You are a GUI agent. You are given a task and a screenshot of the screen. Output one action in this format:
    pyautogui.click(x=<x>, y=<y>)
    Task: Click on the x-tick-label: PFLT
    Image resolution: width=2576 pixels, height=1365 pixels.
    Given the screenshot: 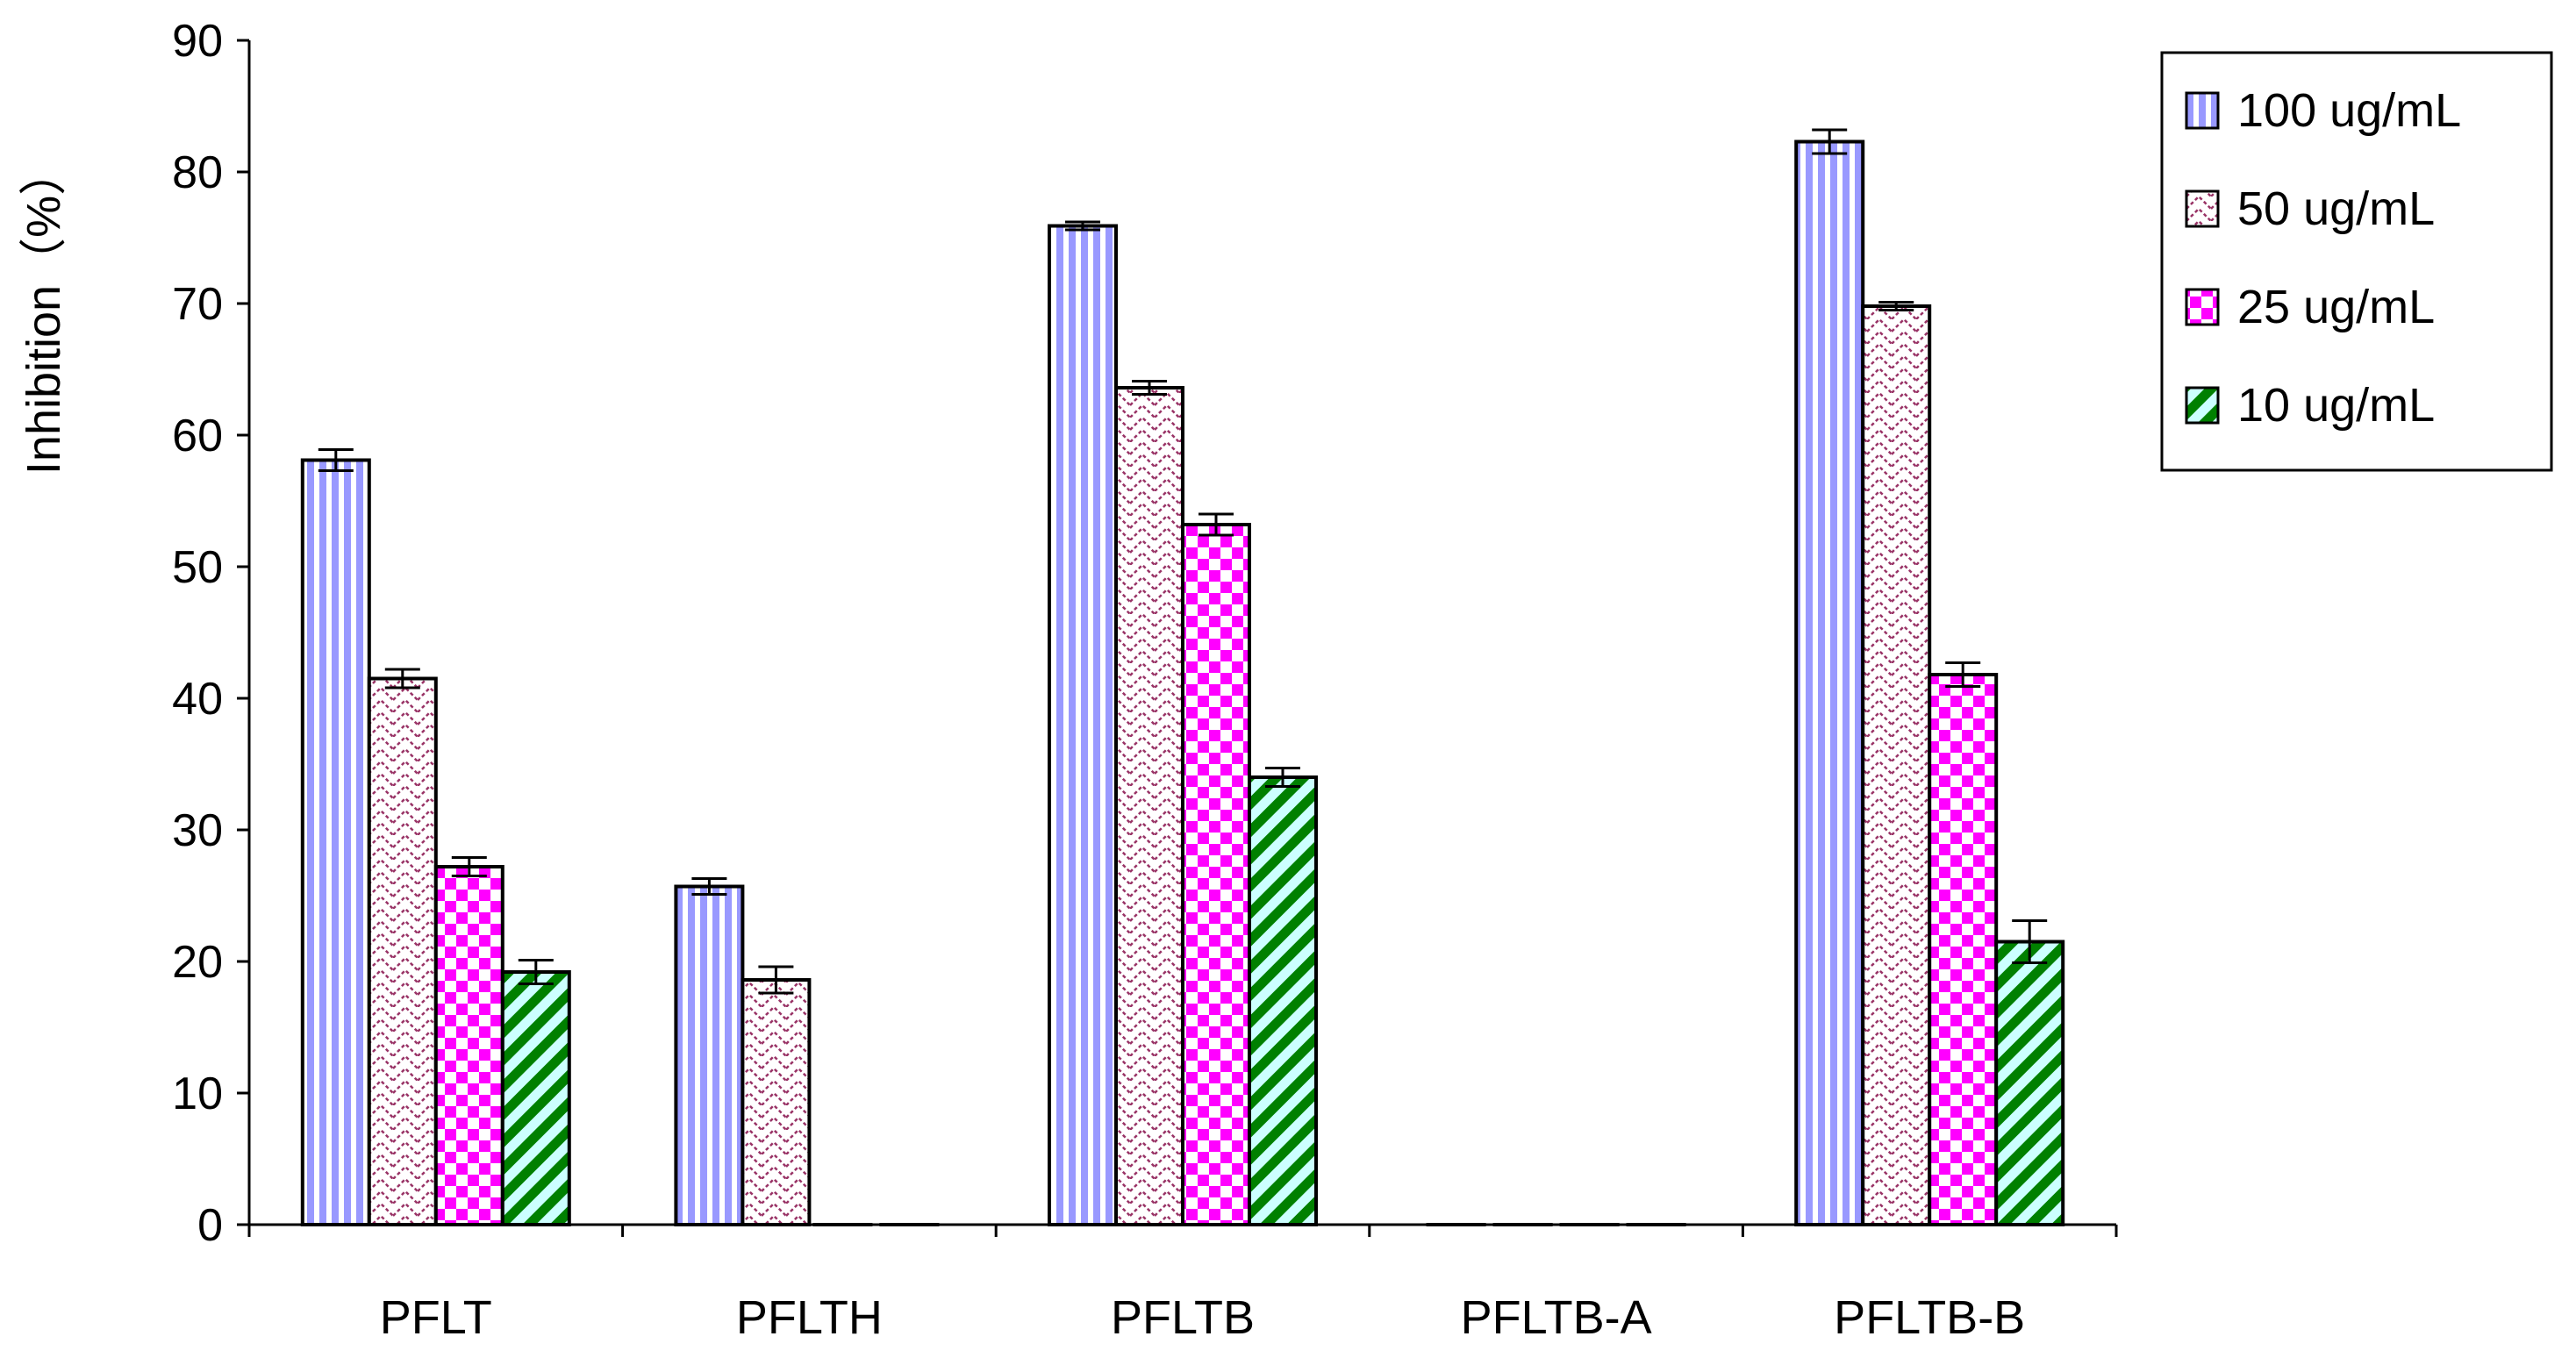 What is the action you would take?
    pyautogui.click(x=436, y=1317)
    